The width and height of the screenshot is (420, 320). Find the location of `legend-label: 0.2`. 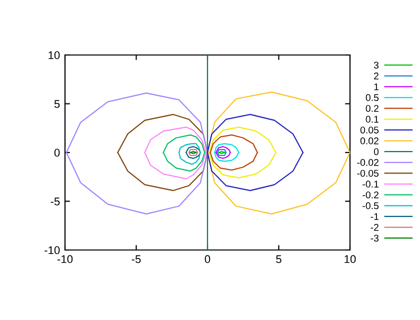

legend-label: 0.2 is located at coordinates (372, 108).